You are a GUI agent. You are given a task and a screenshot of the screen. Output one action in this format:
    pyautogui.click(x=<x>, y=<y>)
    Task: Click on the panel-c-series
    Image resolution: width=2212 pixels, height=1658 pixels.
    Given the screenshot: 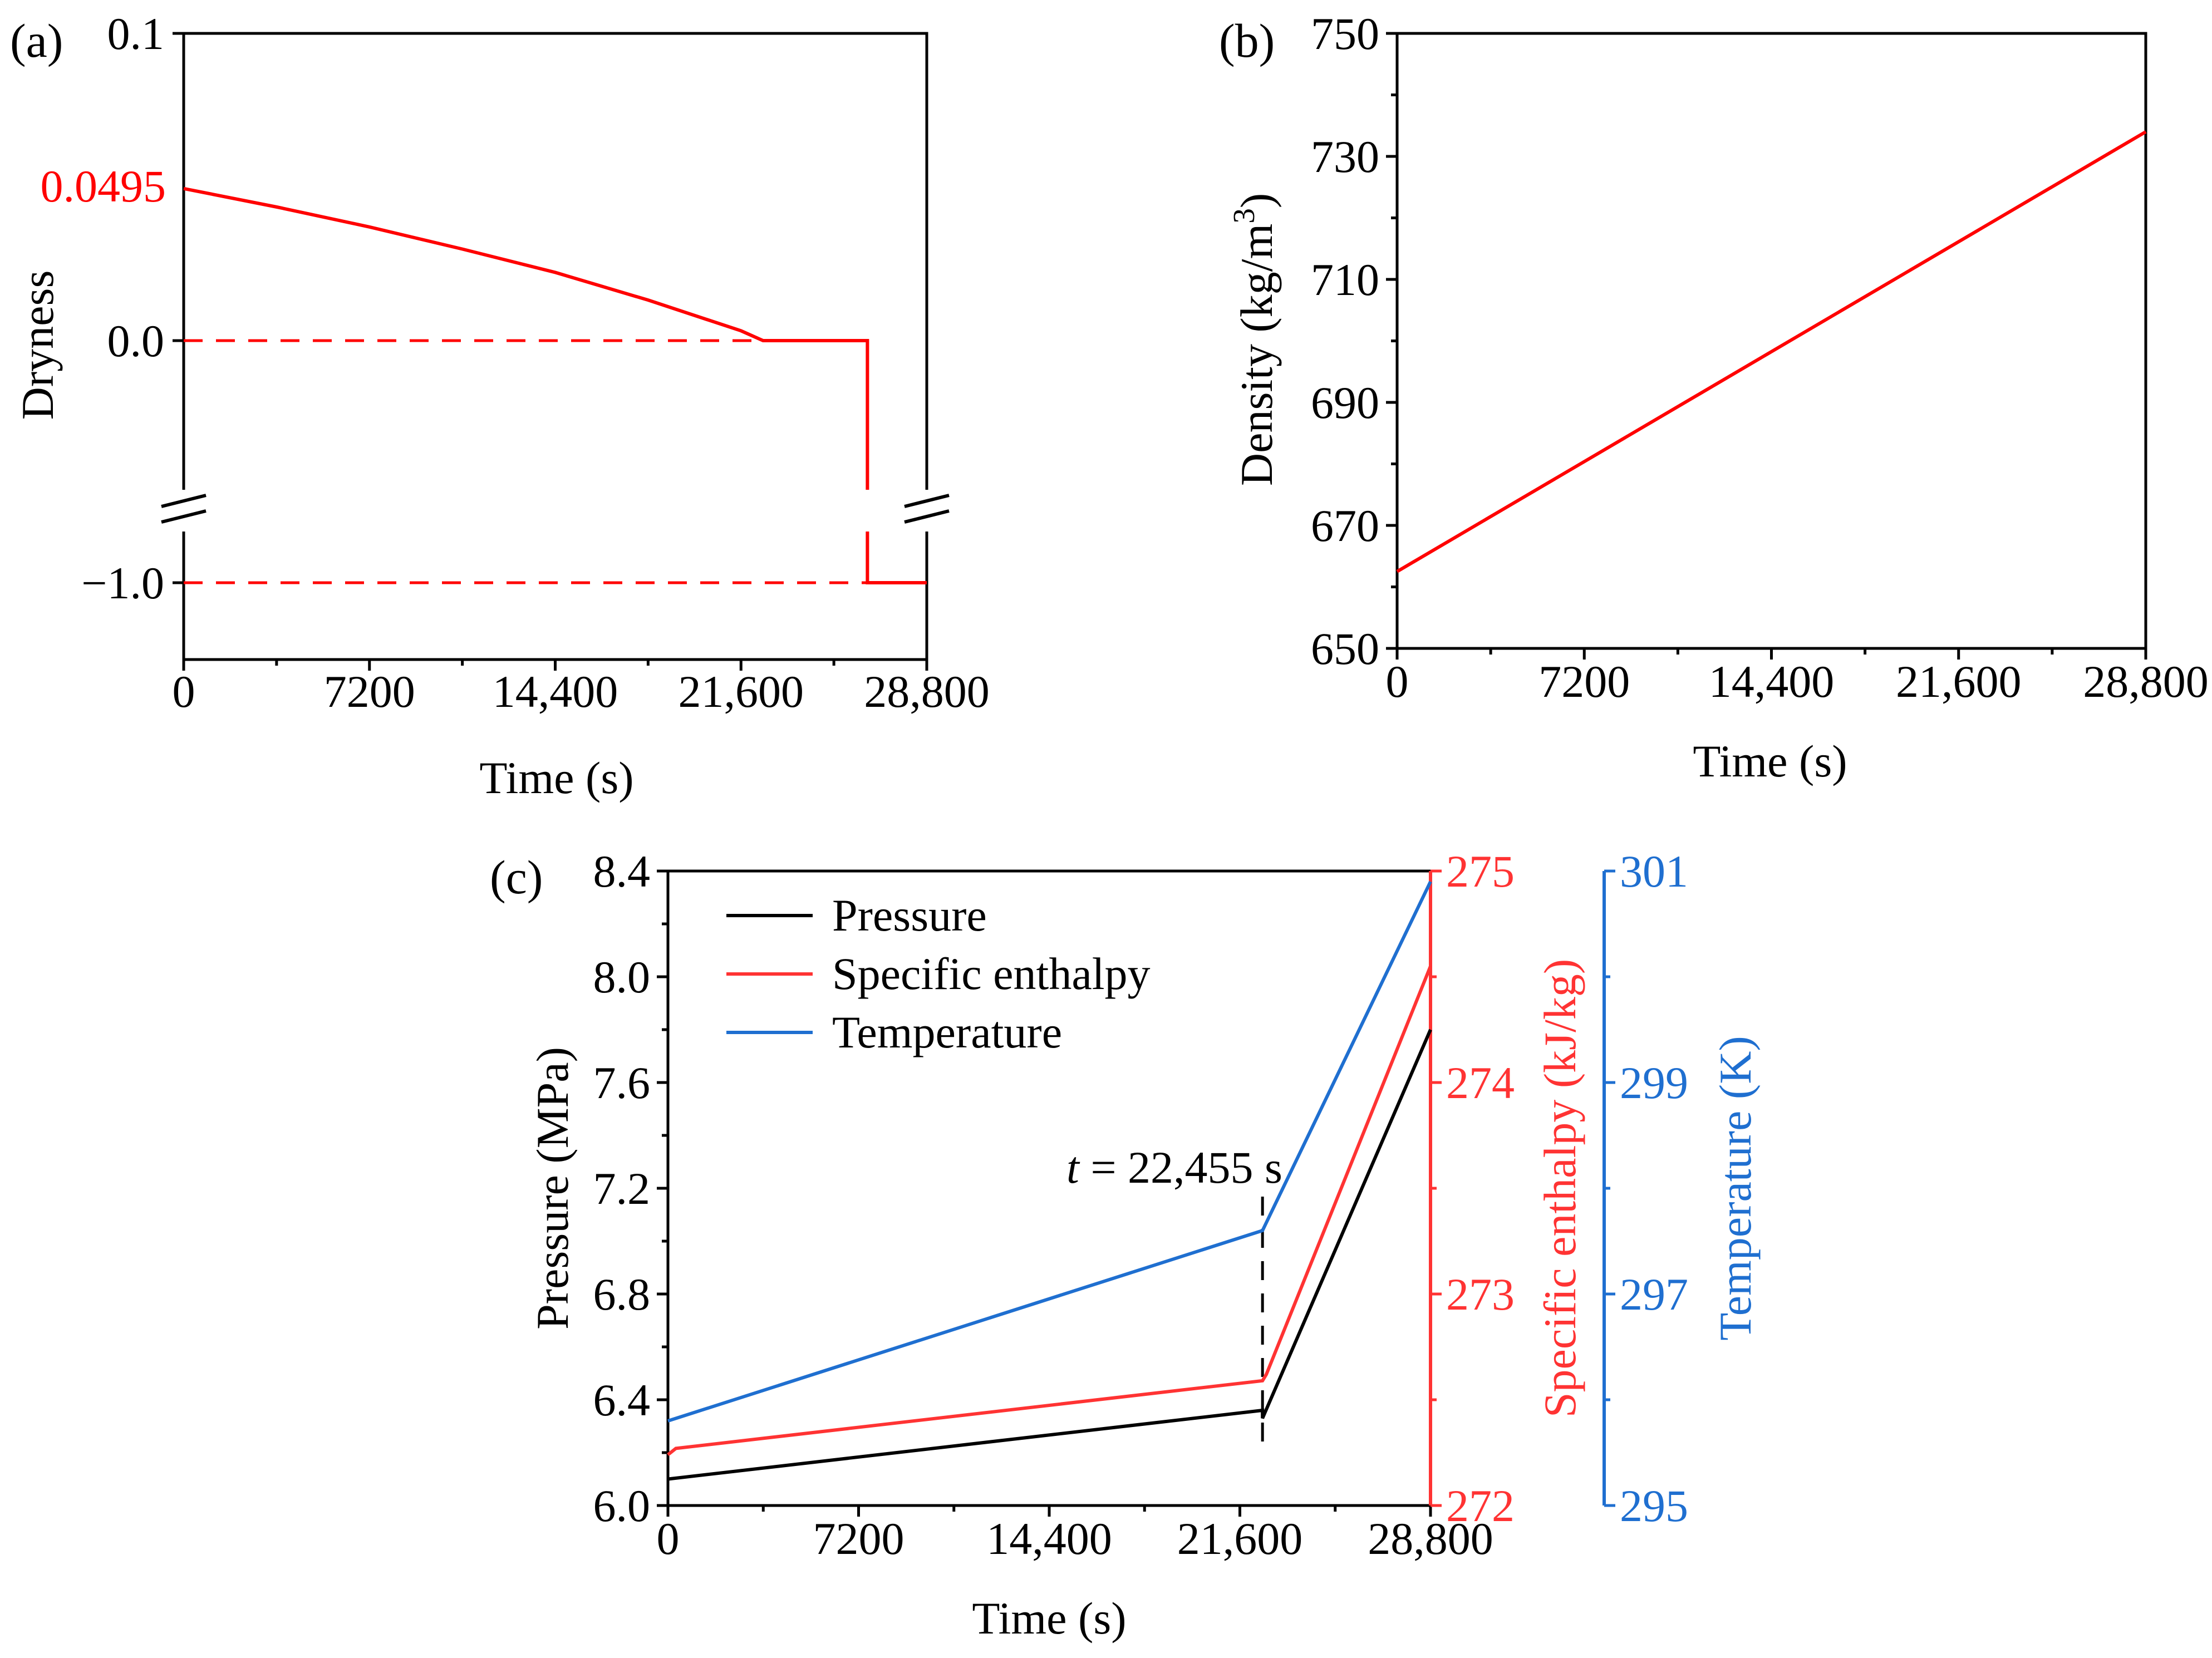 What is the action you would take?
    pyautogui.click(x=1049, y=1181)
    